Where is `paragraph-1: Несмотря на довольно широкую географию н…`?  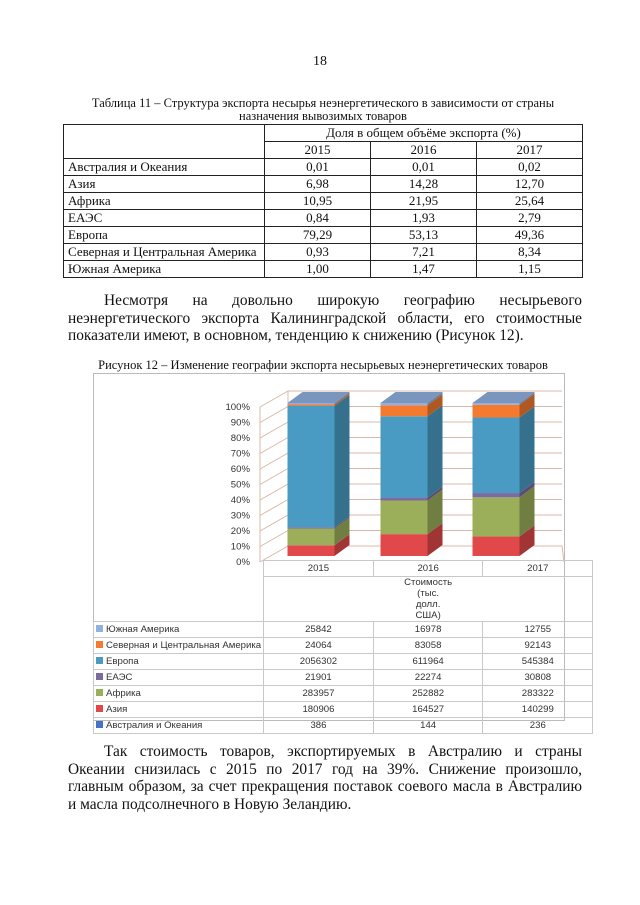
paragraph-1: Несмотря на довольно широкую географию н… is located at coordinates (325, 318).